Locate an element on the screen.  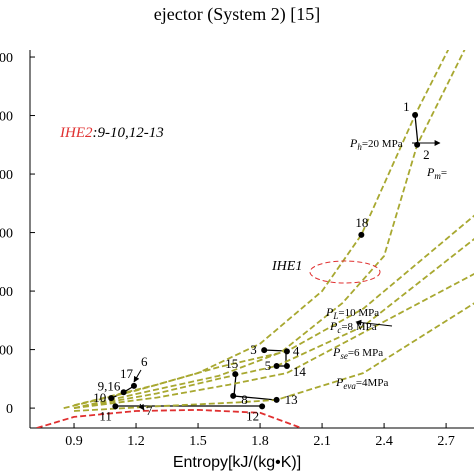
x-tick-label: 2.4 is located at coordinates (384, 441).